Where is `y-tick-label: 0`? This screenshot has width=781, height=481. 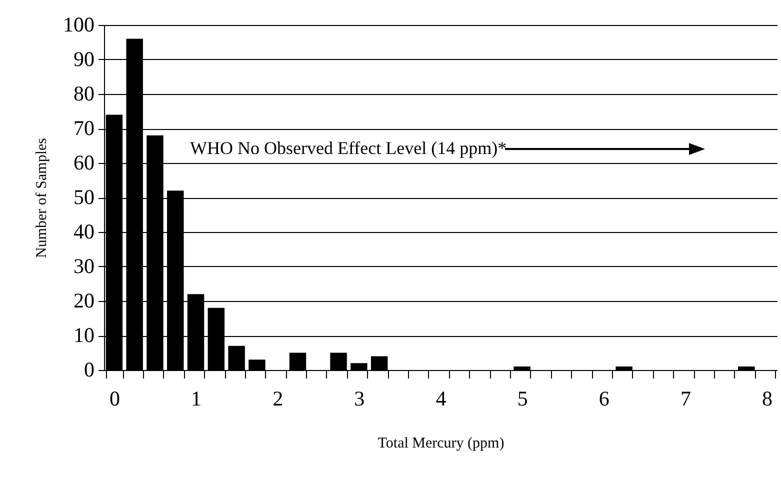 y-tick-label: 0 is located at coordinates (89, 370).